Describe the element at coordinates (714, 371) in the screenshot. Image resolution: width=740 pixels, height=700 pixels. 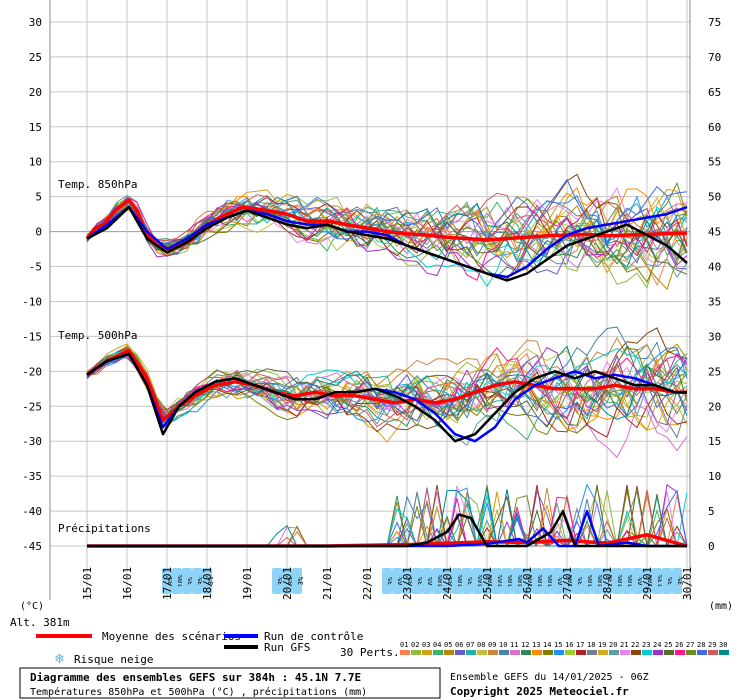
I see `y-tick-right: 25` at that location.